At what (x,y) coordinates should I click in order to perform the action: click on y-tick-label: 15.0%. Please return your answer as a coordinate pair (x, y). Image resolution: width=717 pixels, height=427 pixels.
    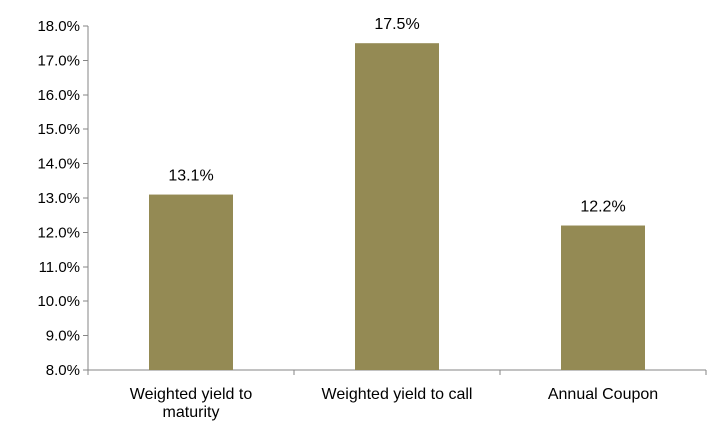
    Looking at the image, I should click on (58, 129).